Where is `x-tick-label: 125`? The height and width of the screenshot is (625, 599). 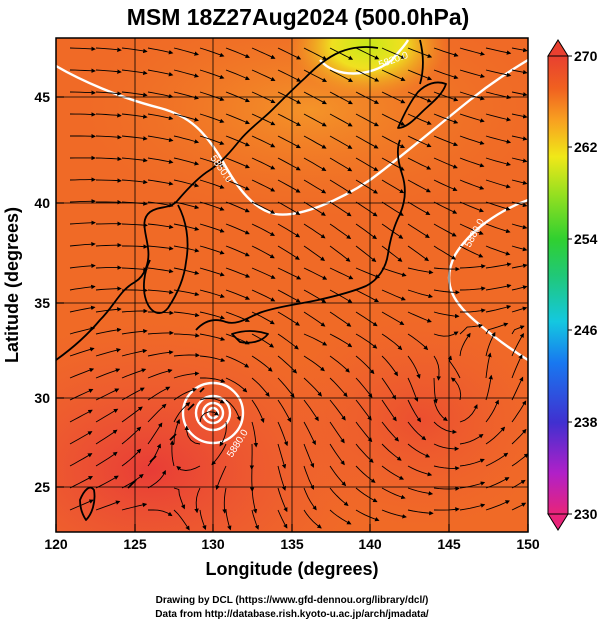
x-tick-label: 125 is located at coordinates (135, 544).